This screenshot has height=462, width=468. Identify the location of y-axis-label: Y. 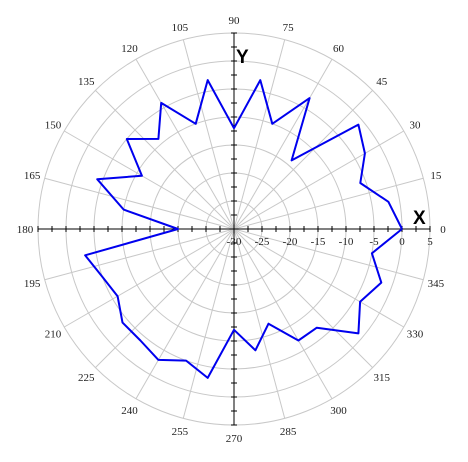
(242, 57).